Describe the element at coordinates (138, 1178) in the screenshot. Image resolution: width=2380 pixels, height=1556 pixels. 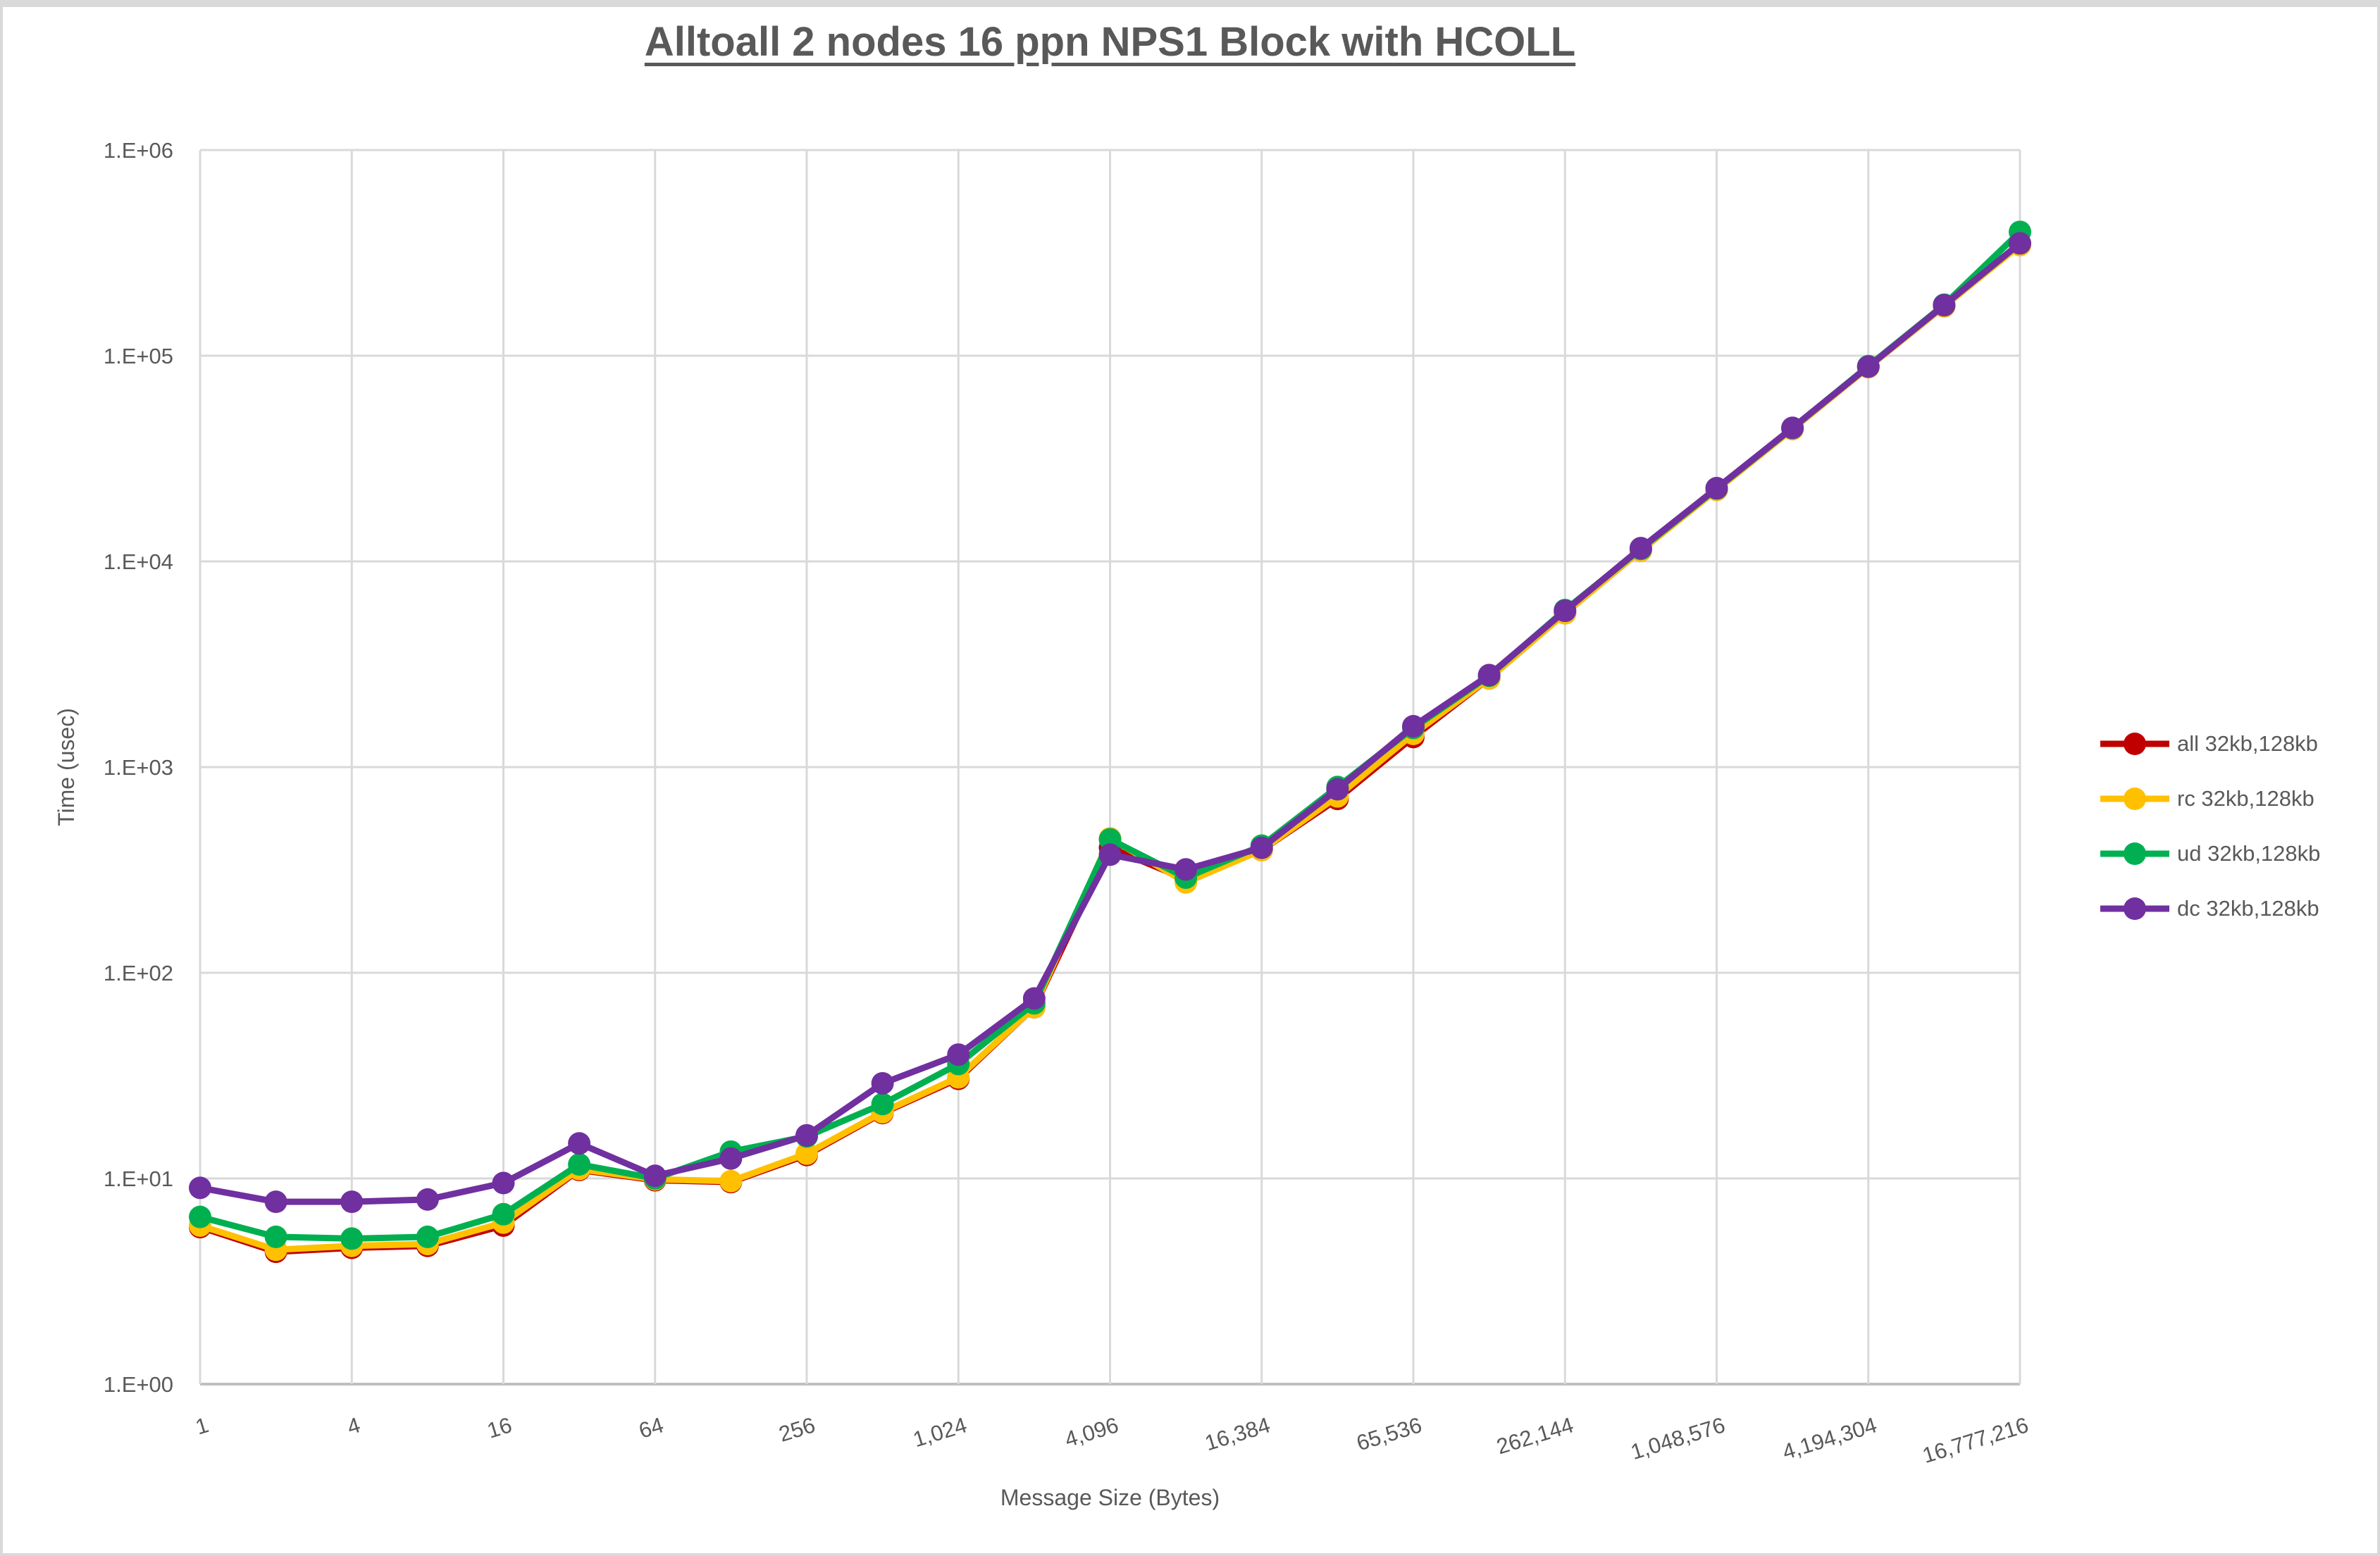
I see `y-tick-label: 1.E+01` at that location.